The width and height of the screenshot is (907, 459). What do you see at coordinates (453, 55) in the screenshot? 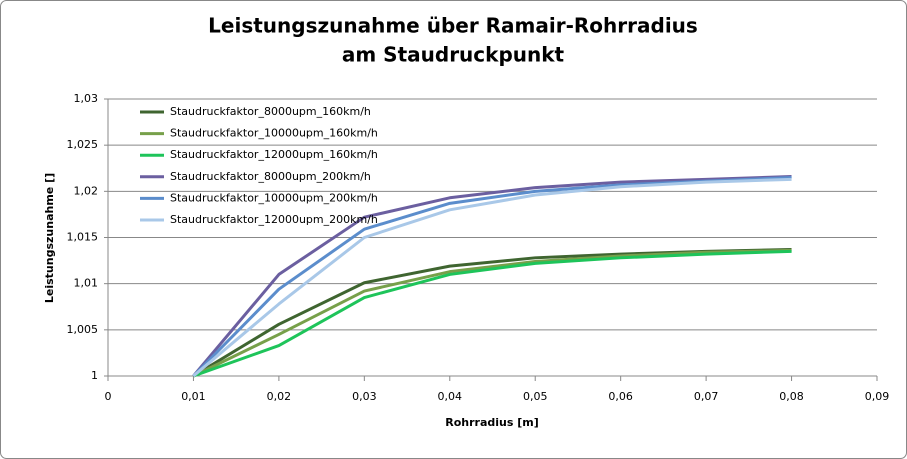
I see `chart-title: am Staudruckpunkt` at bounding box center [453, 55].